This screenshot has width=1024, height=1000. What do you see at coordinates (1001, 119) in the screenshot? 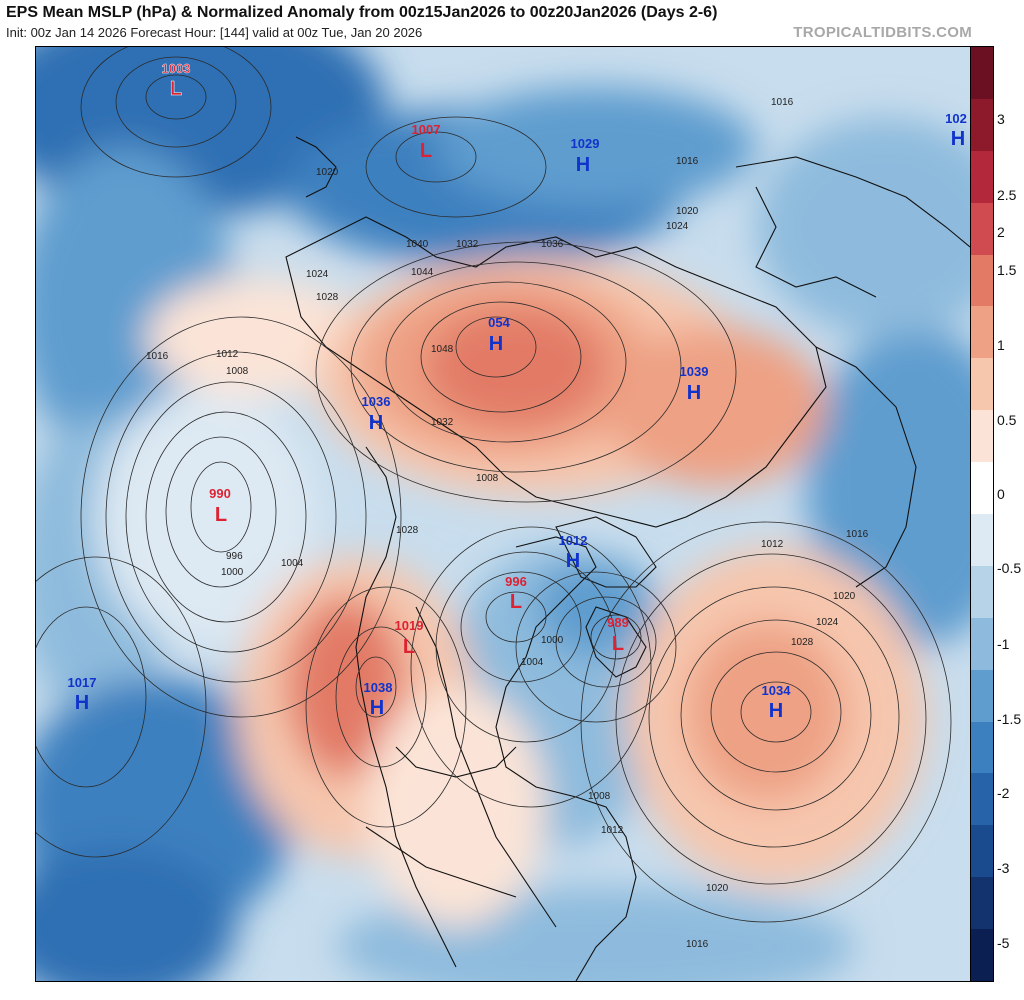
I see `colorbar-tick-label: 3` at bounding box center [1001, 119].